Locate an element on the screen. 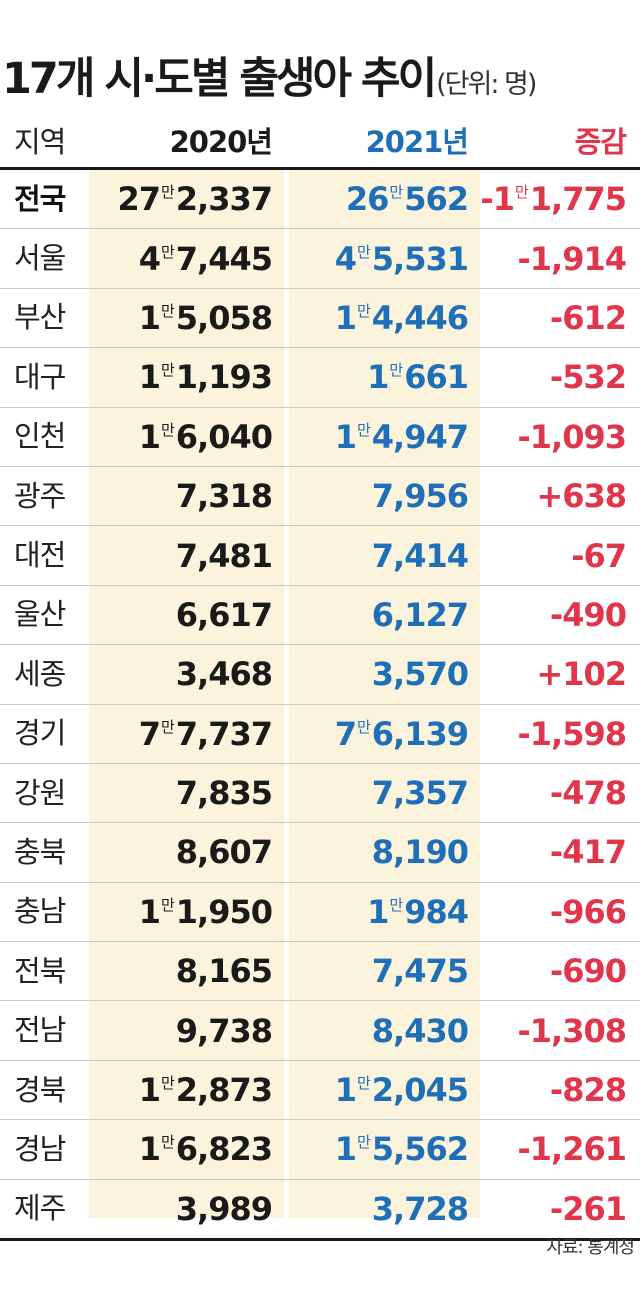 This screenshot has width=640, height=1293. value-change-rest: -1,598 is located at coordinates (572, 733).